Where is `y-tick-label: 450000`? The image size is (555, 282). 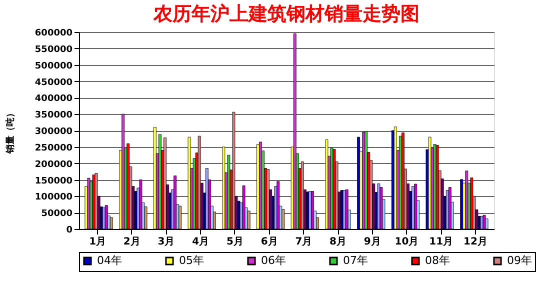
y-tick-label: 450000 is located at coordinates (53, 83).